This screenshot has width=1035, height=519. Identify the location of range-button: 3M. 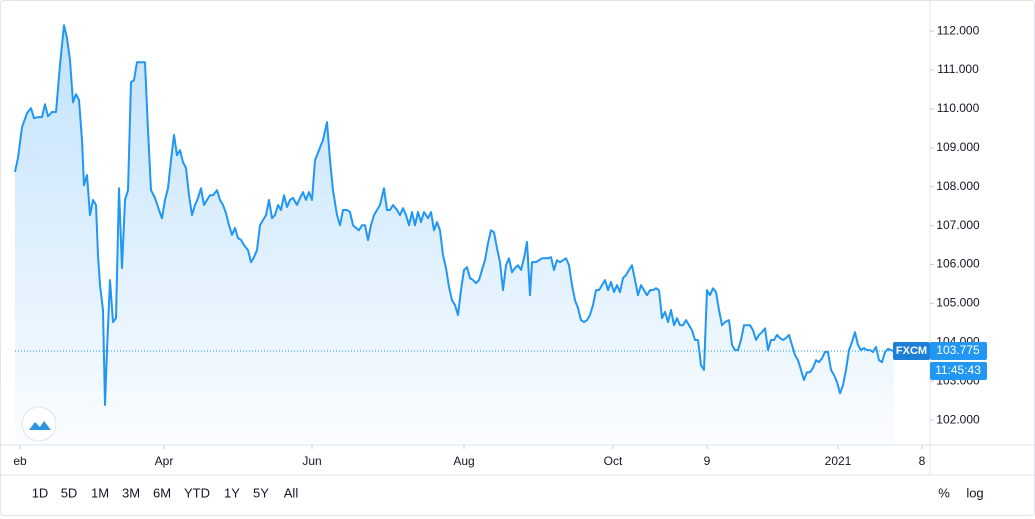
(131, 492).